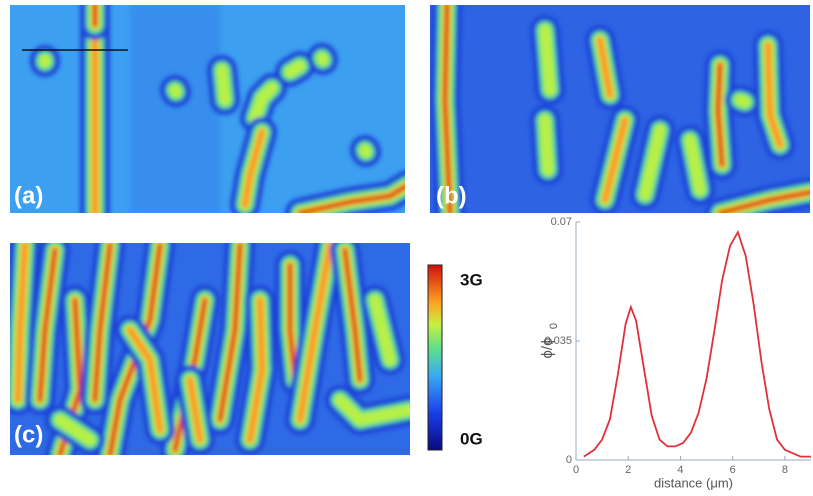  Describe the element at coordinates (693, 482) in the screenshot. I see `x-axis-label: distance (μm)` at that location.